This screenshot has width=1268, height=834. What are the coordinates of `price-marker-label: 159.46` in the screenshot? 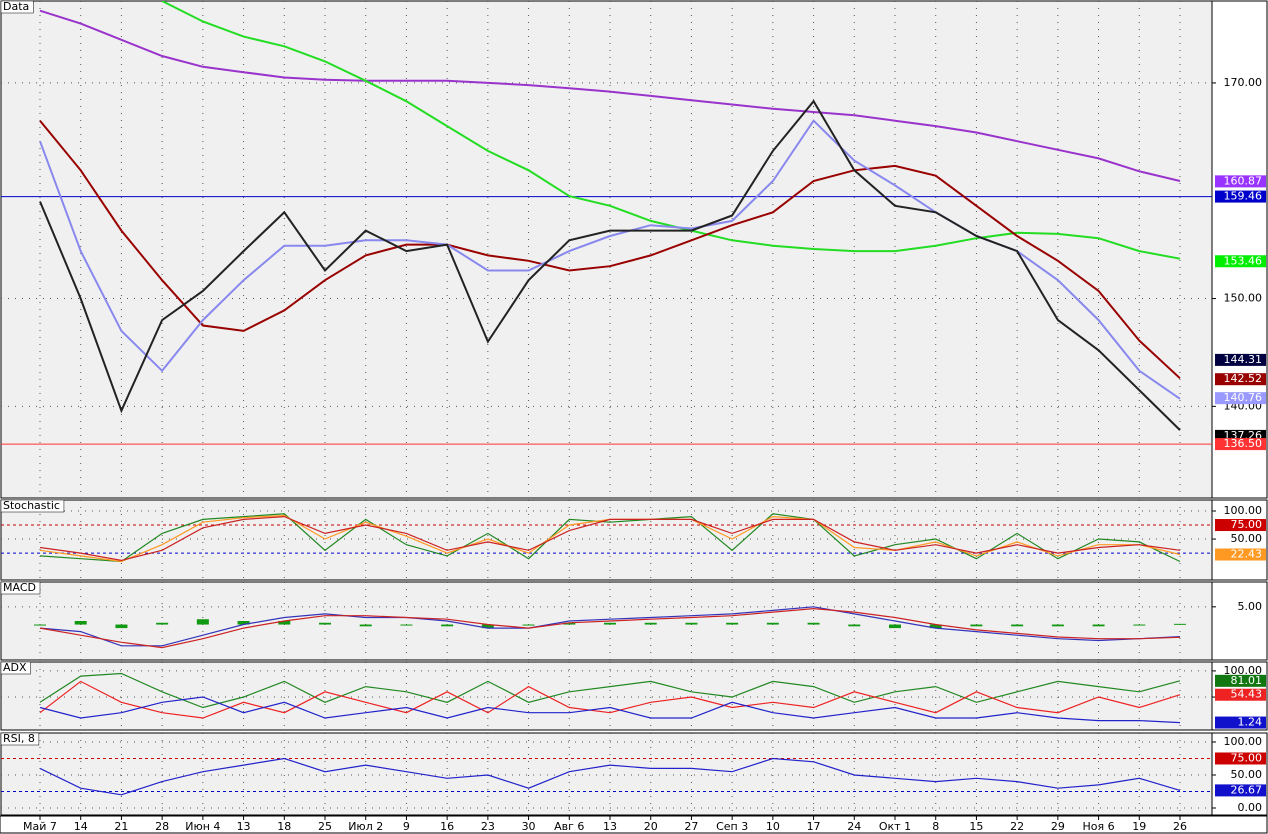 It's located at (1243, 196).